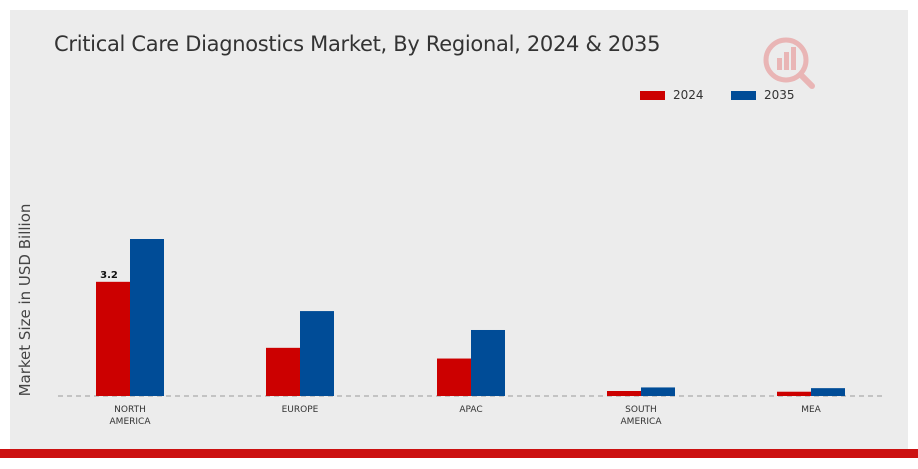 The height and width of the screenshot is (469, 918). What do you see at coordinates (147, 317) in the screenshot?
I see `bar-2035-north-america` at bounding box center [147, 317].